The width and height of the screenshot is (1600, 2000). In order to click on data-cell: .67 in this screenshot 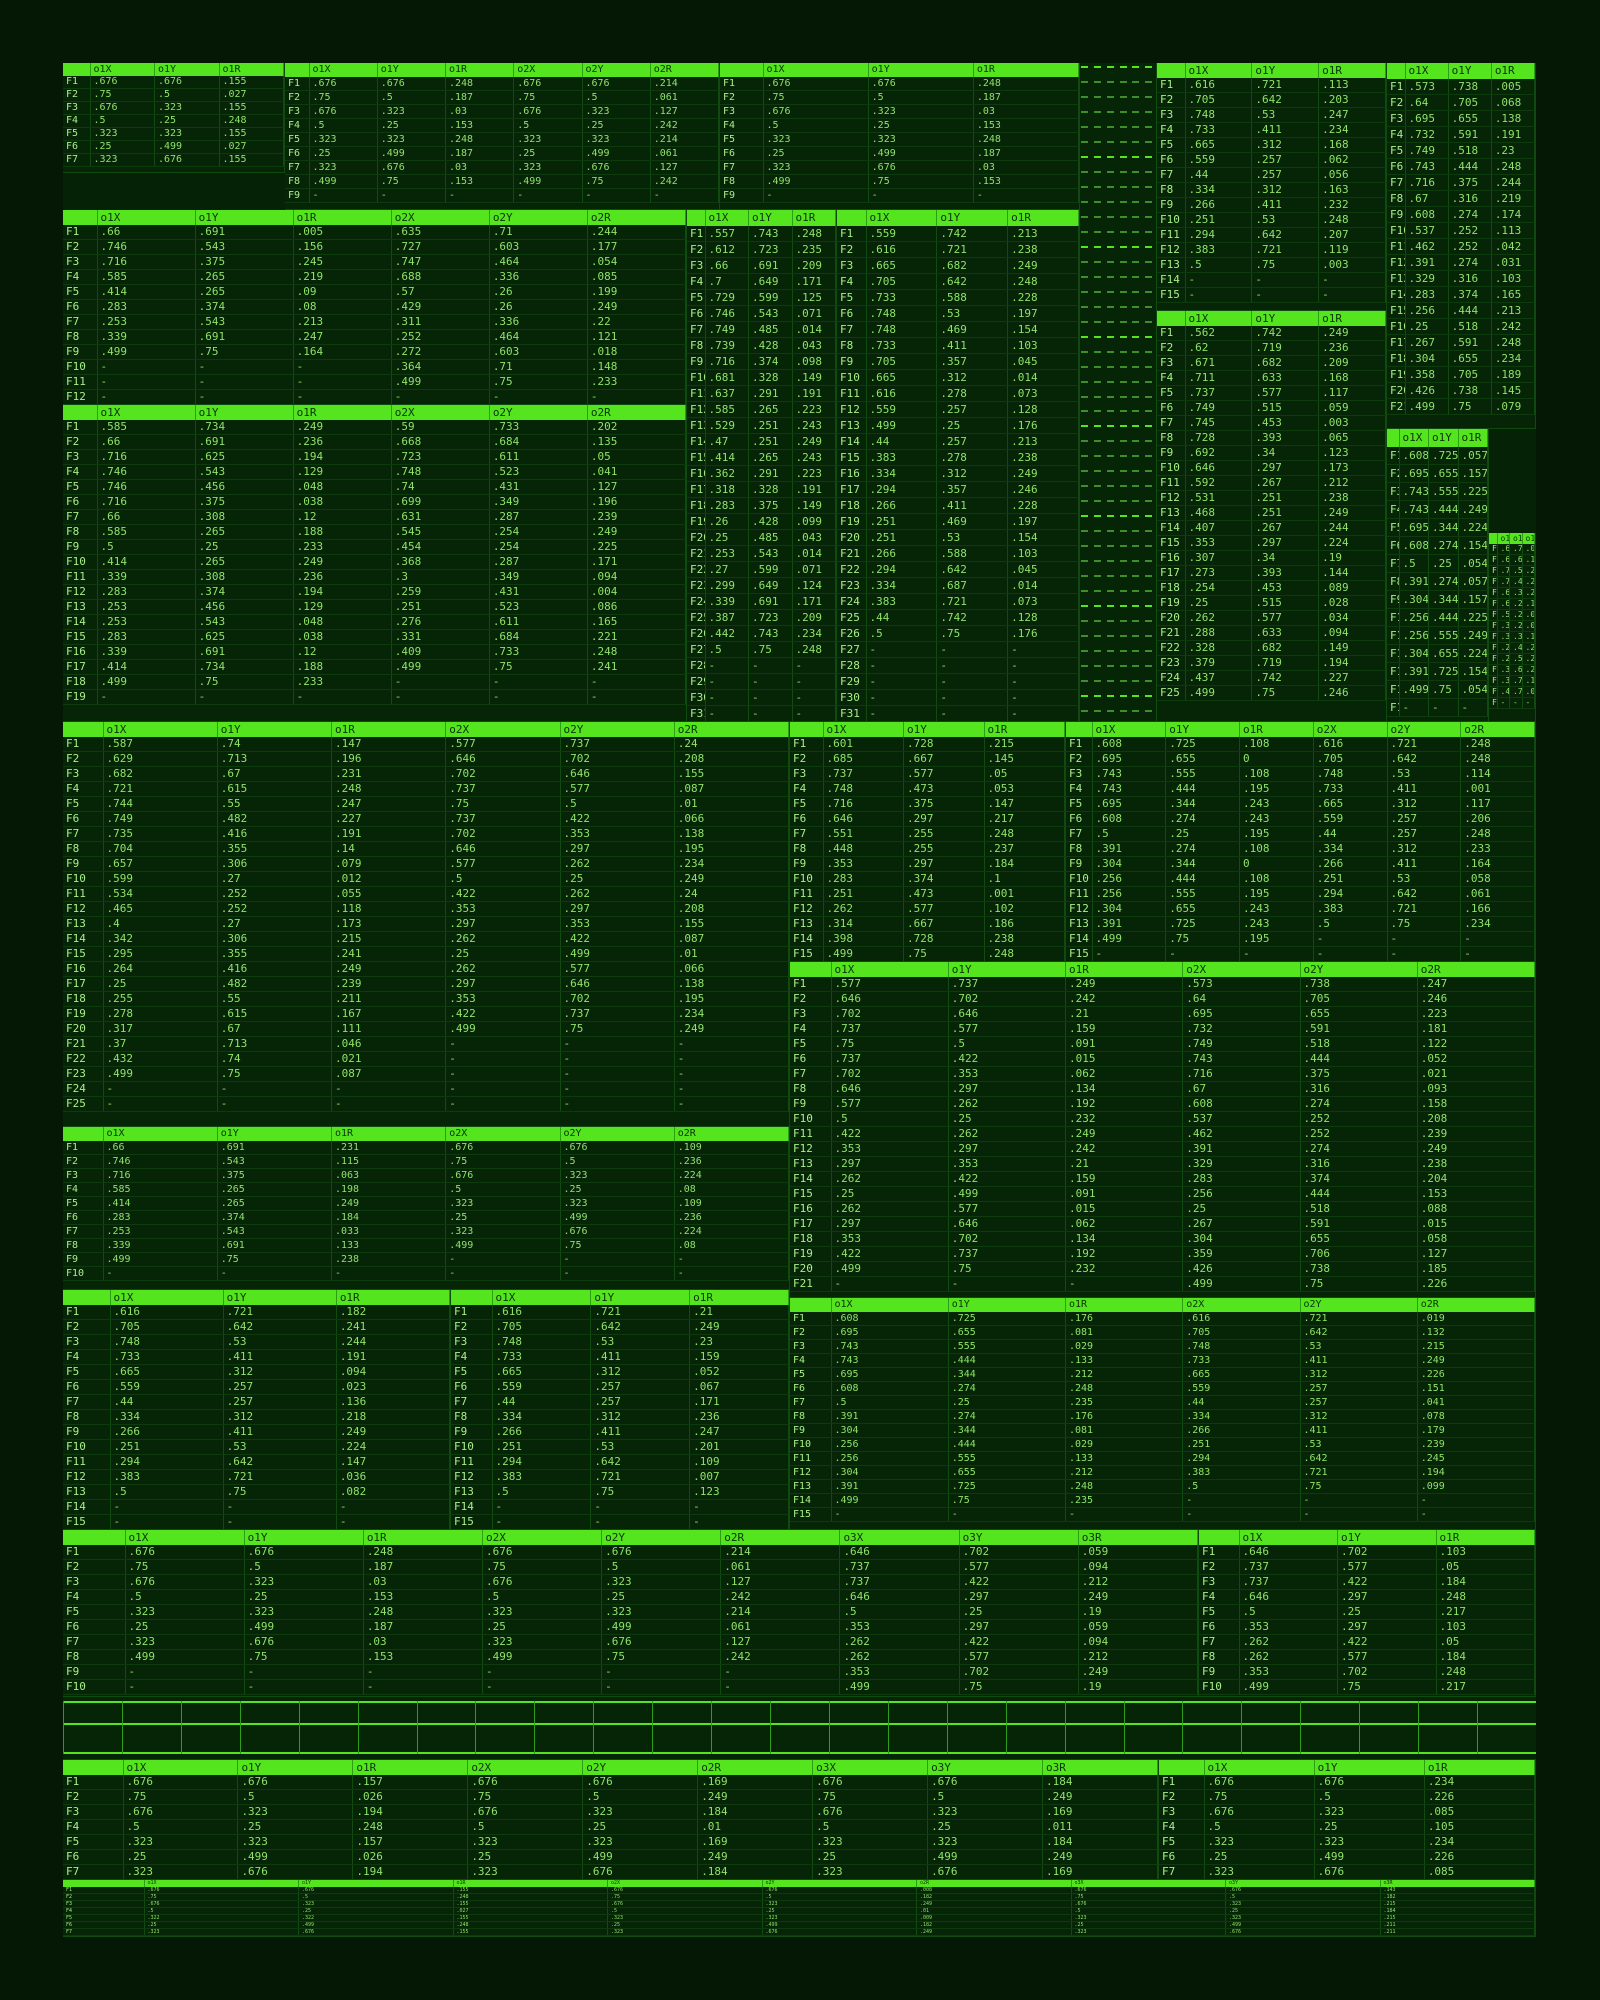, I will do `click(275, 1029)`.